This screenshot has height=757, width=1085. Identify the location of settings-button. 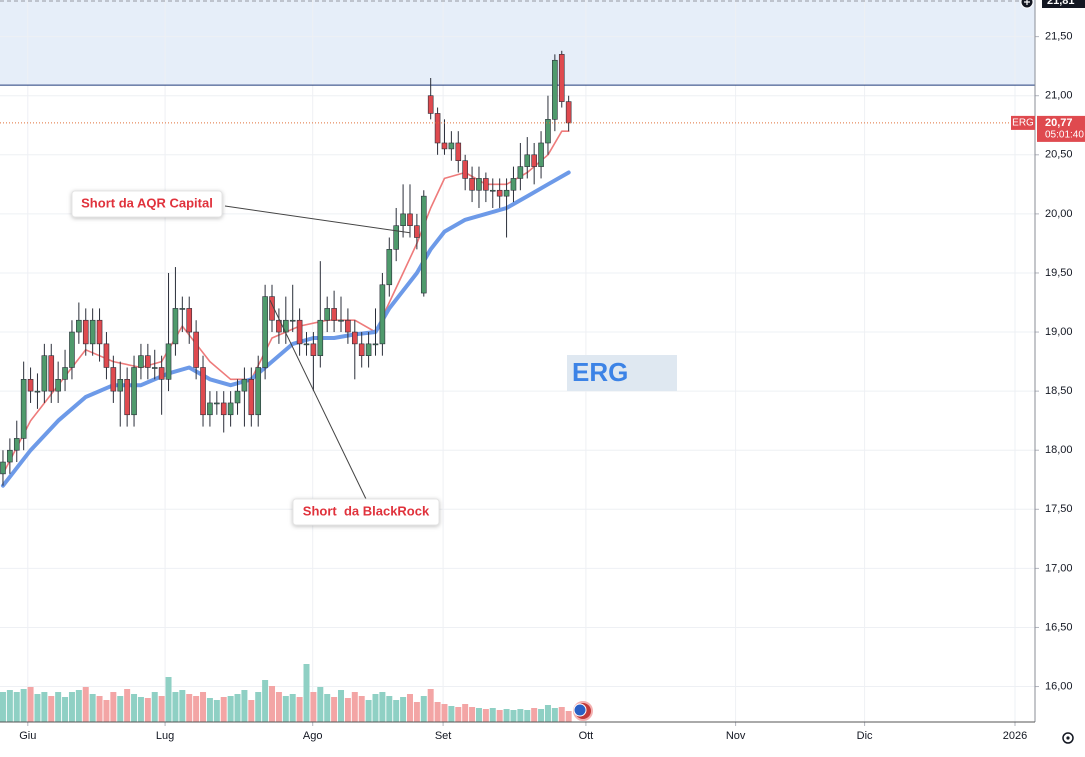
(1068, 738).